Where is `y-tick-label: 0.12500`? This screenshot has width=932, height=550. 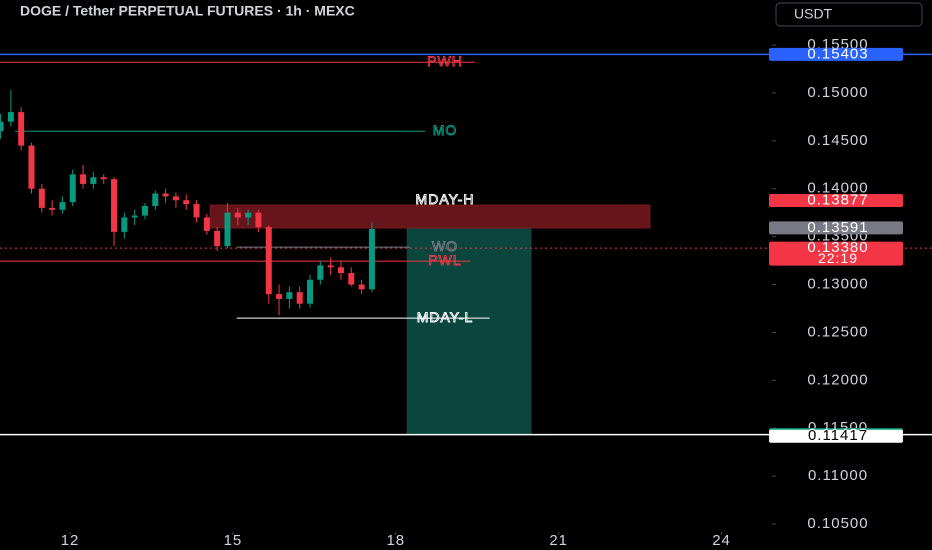
y-tick-label: 0.12500 is located at coordinates (837, 331).